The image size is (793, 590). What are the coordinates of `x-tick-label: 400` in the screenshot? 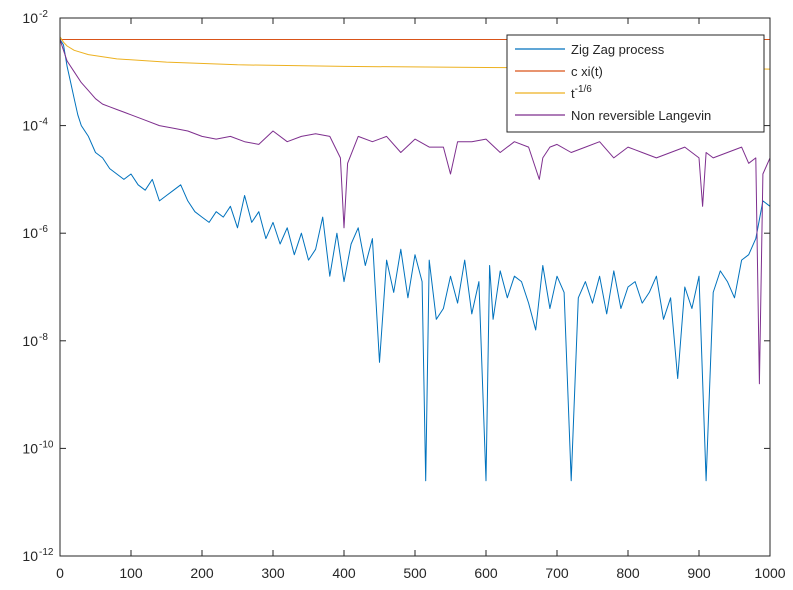 It's located at (344, 573).